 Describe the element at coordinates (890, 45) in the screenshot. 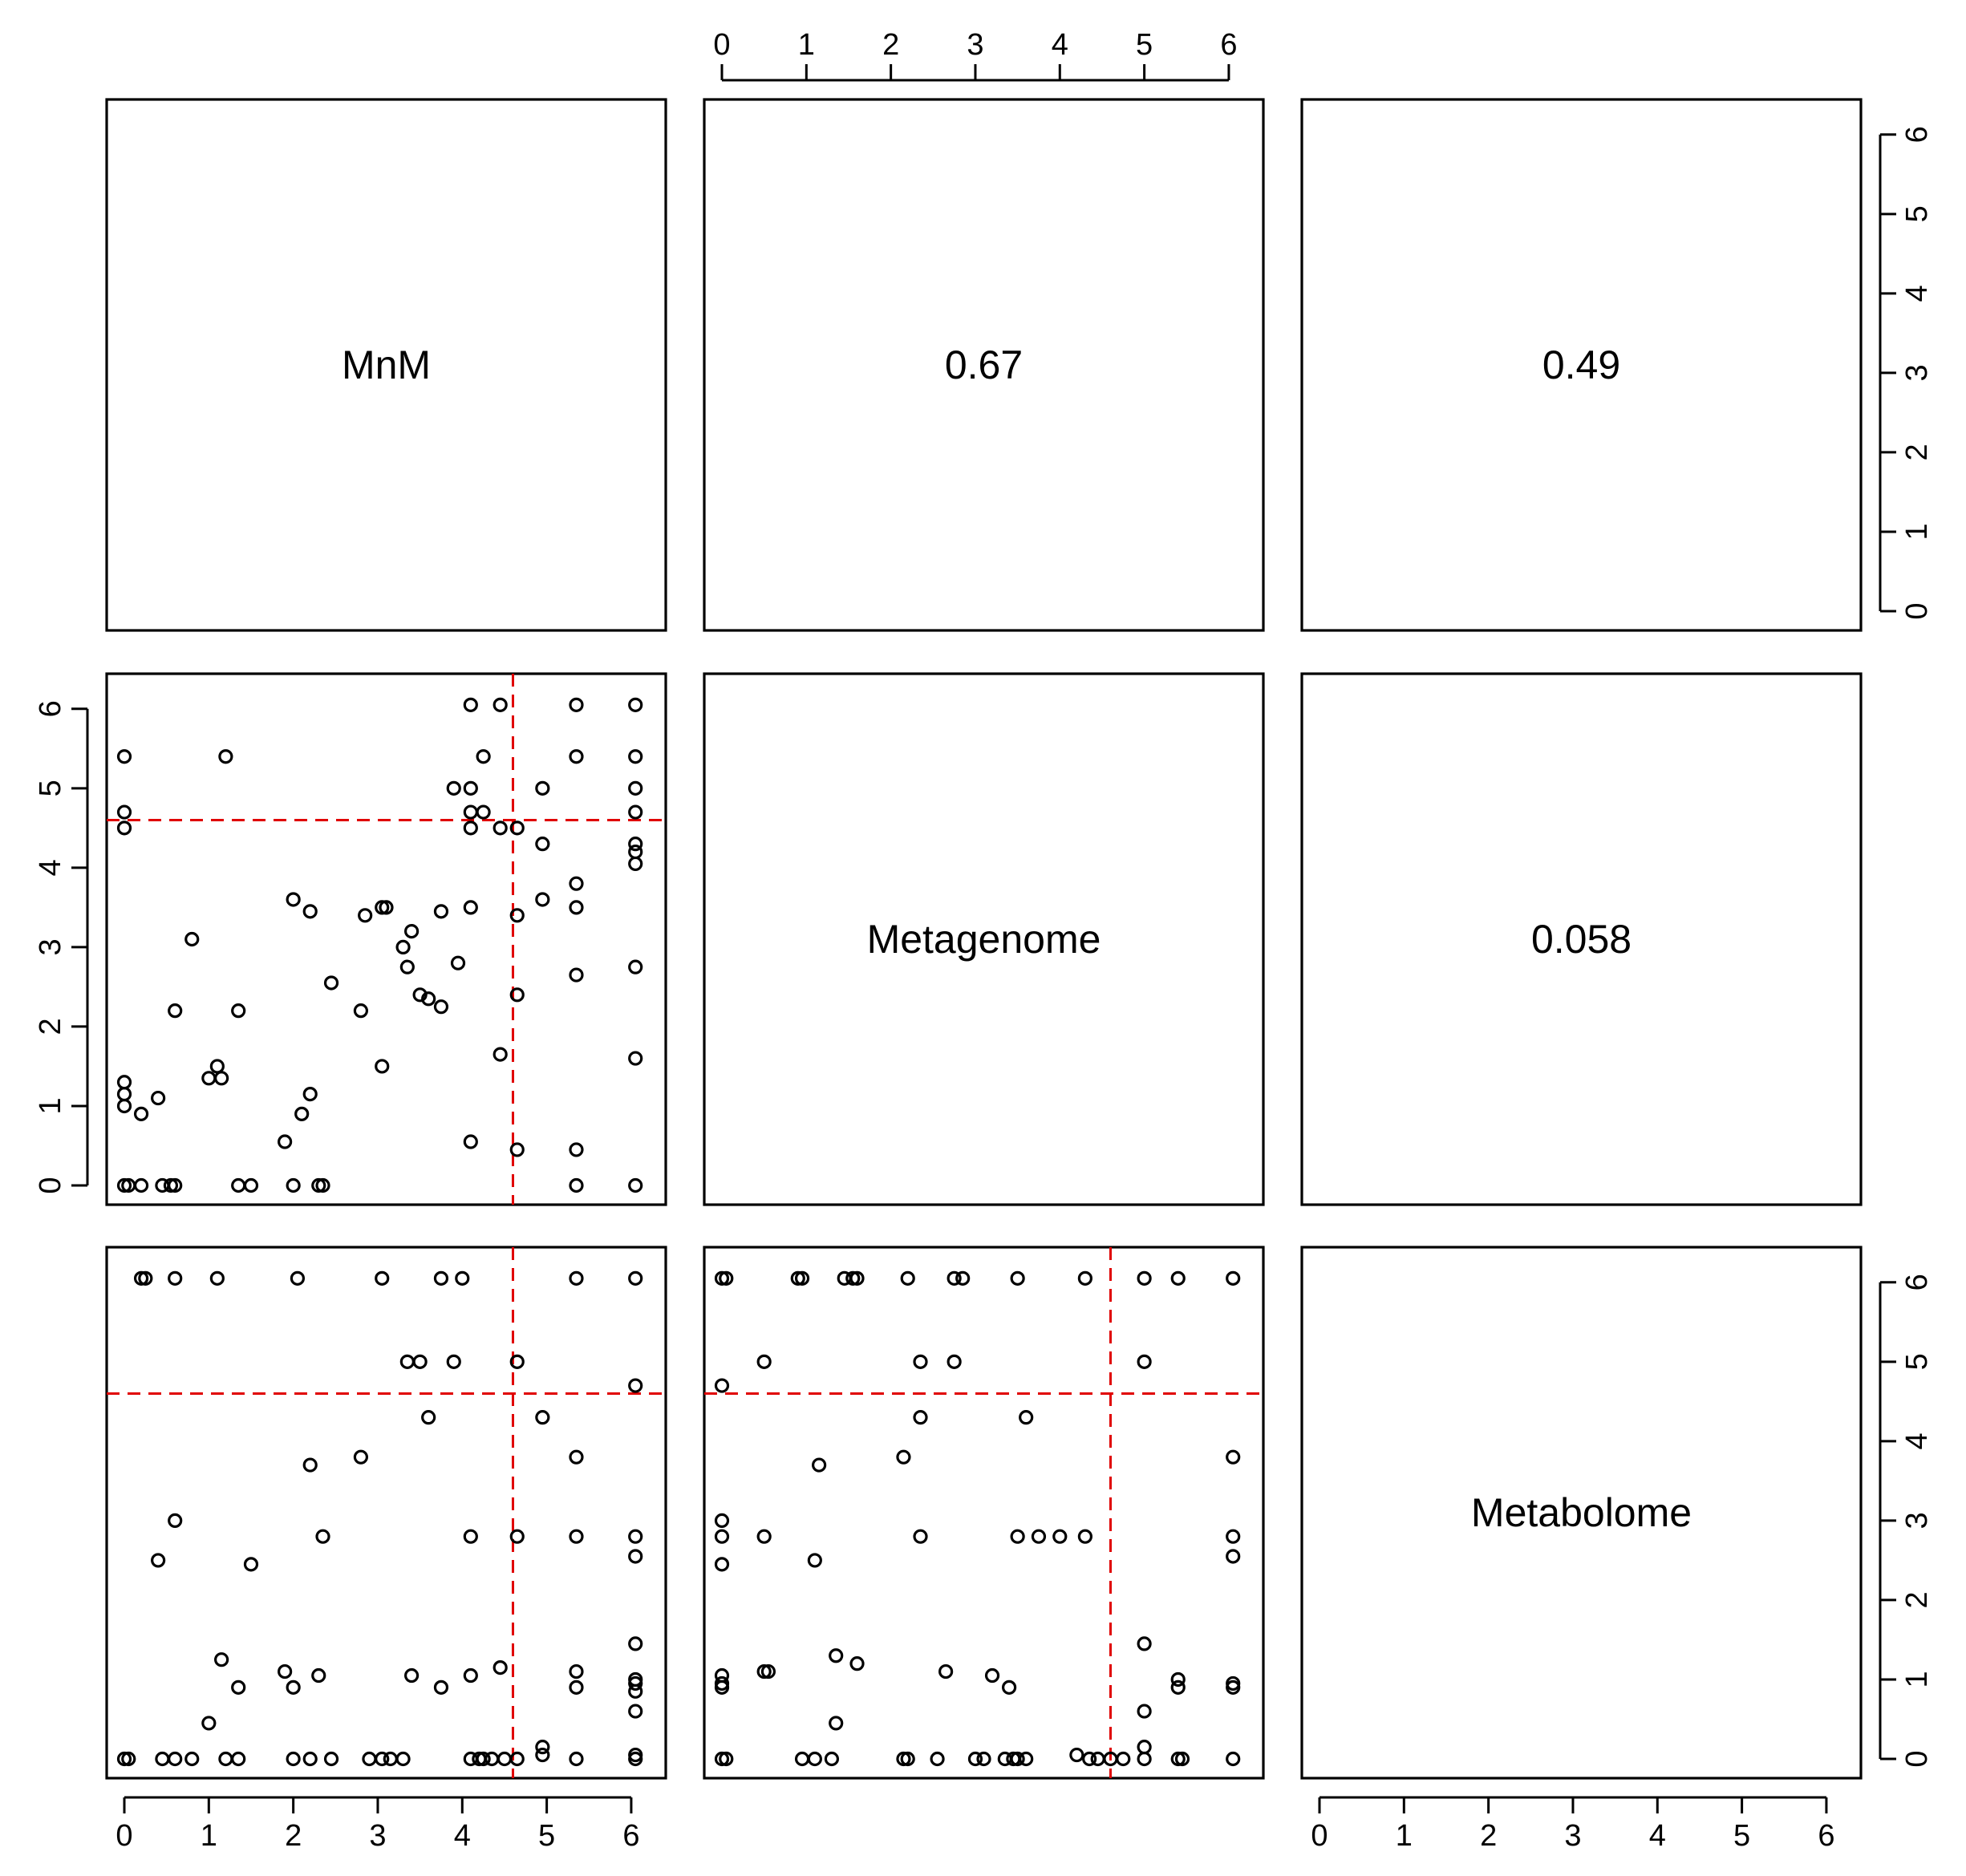

I see `tick-label: 2` at that location.